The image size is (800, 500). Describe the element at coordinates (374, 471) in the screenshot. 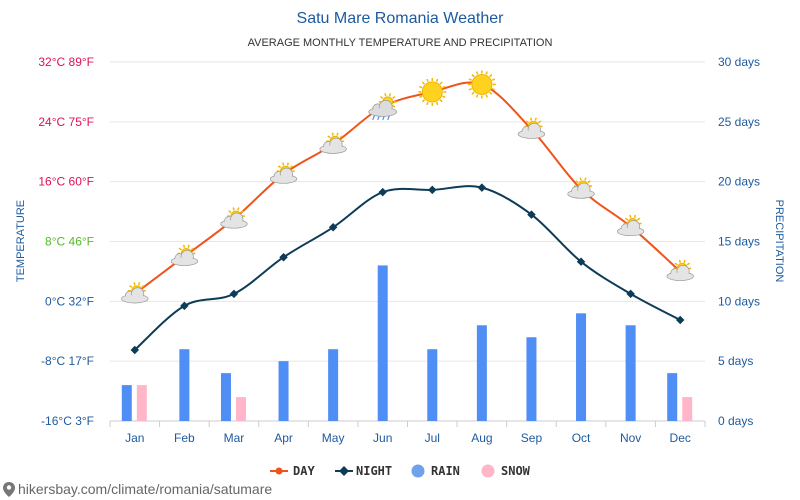

I see `legend-night-label: NIGHT` at that location.